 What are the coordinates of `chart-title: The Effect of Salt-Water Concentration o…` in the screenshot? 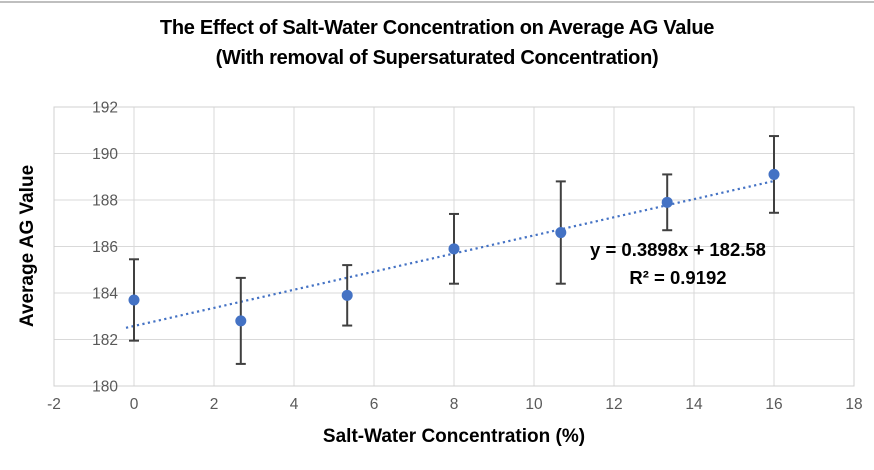 It's located at (437, 43).